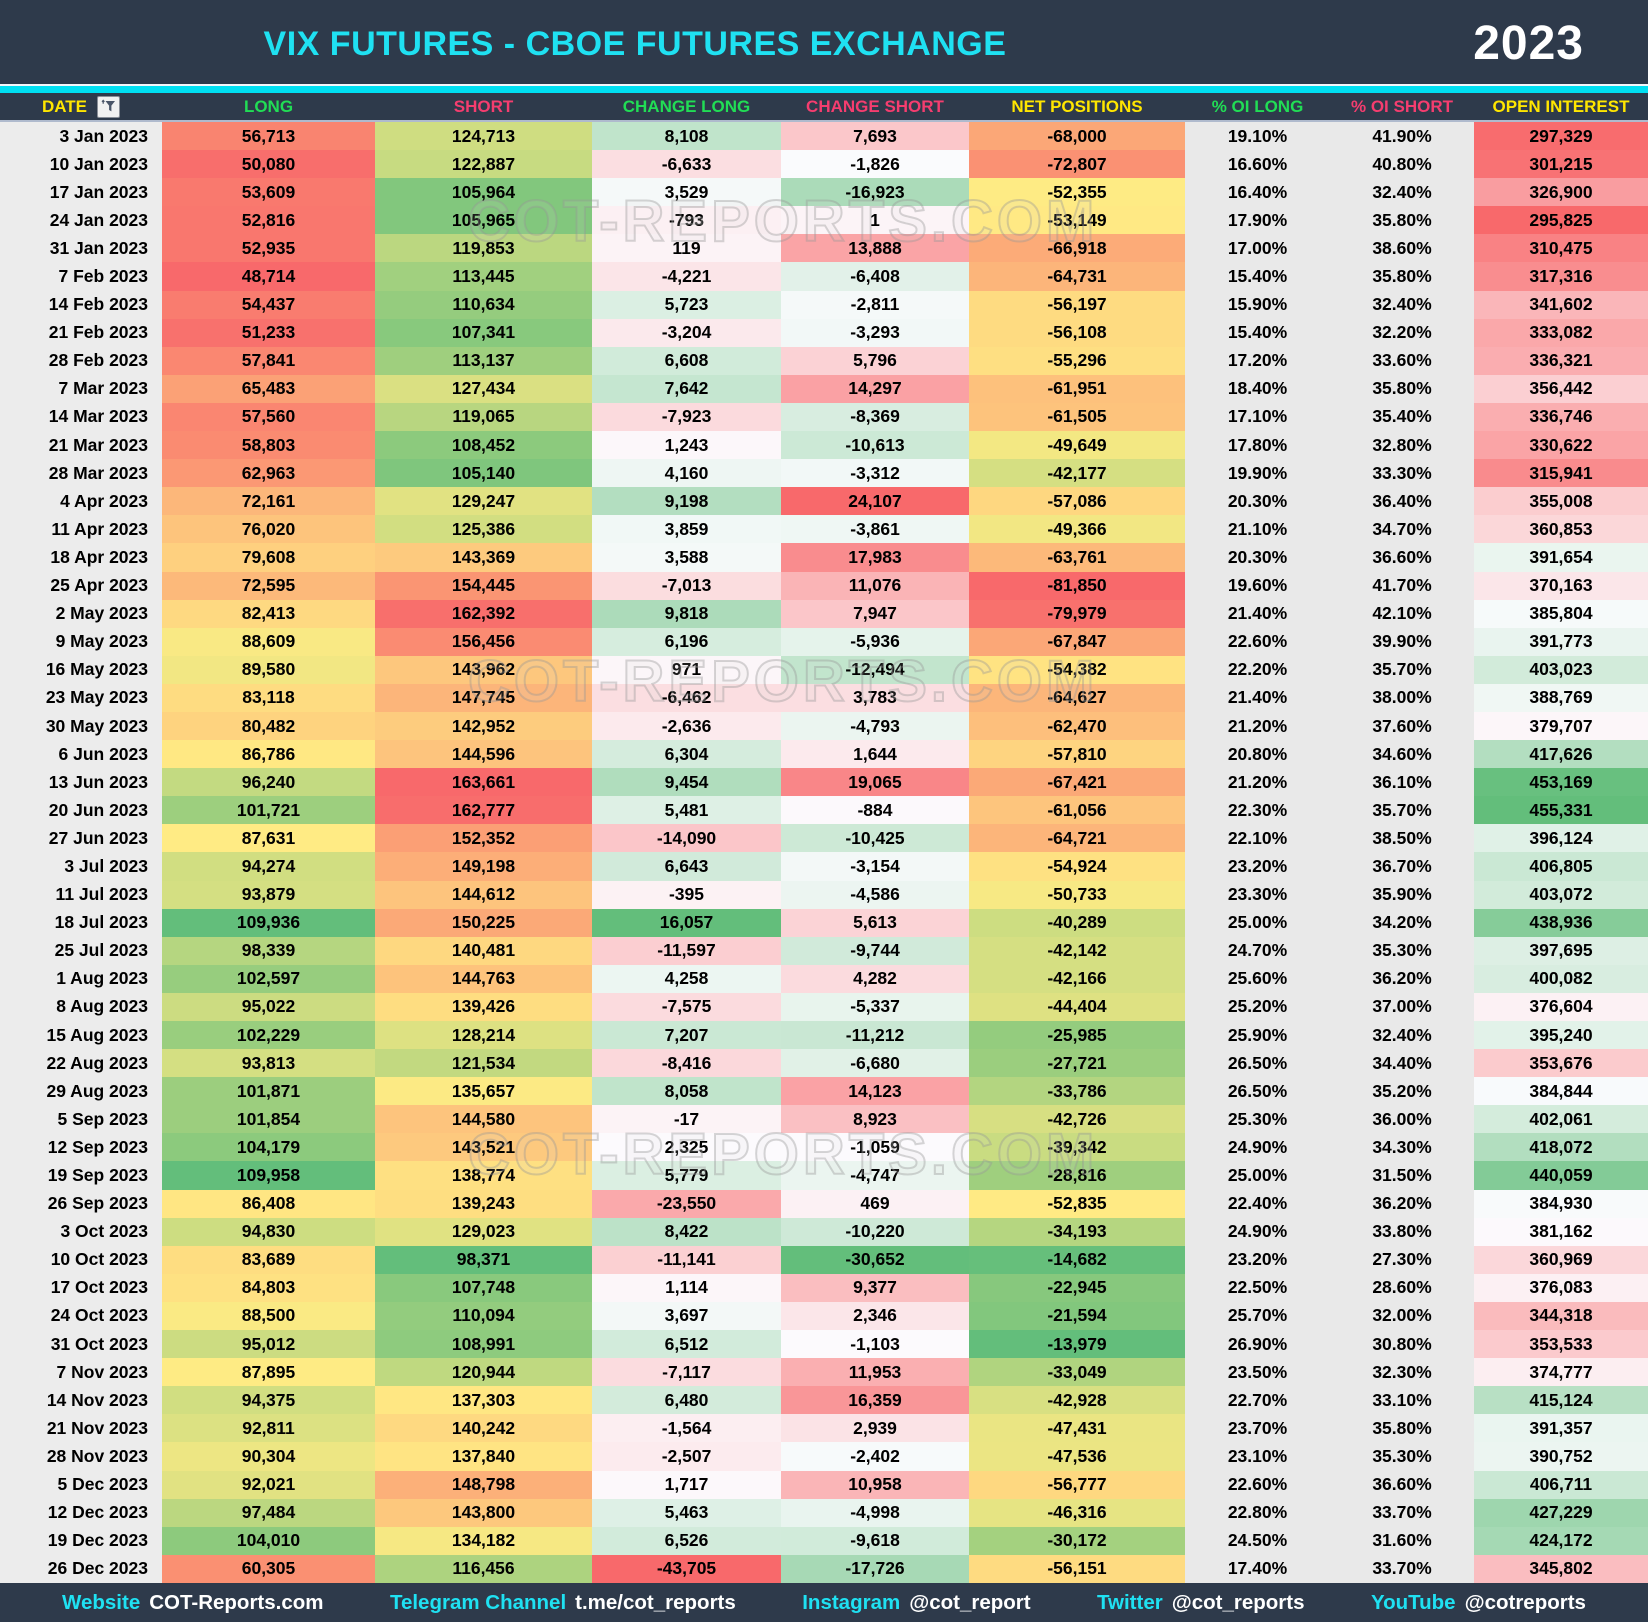 The image size is (1648, 1622). What do you see at coordinates (875, 894) in the screenshot?
I see `cell-change_short: -4,586` at bounding box center [875, 894].